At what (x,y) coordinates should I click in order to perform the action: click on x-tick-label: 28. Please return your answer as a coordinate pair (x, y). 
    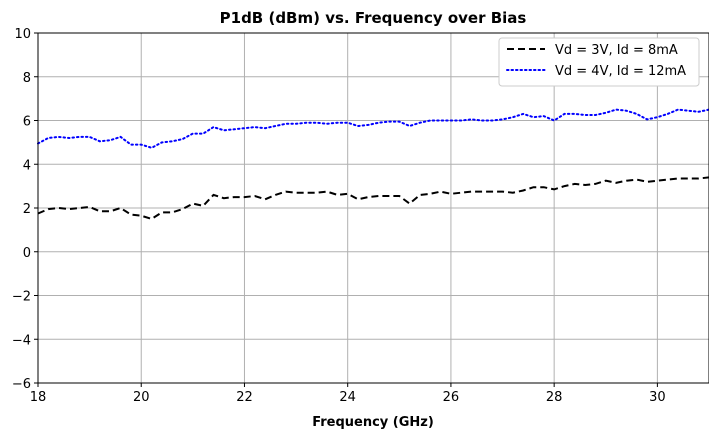
    Looking at the image, I should click on (554, 397).